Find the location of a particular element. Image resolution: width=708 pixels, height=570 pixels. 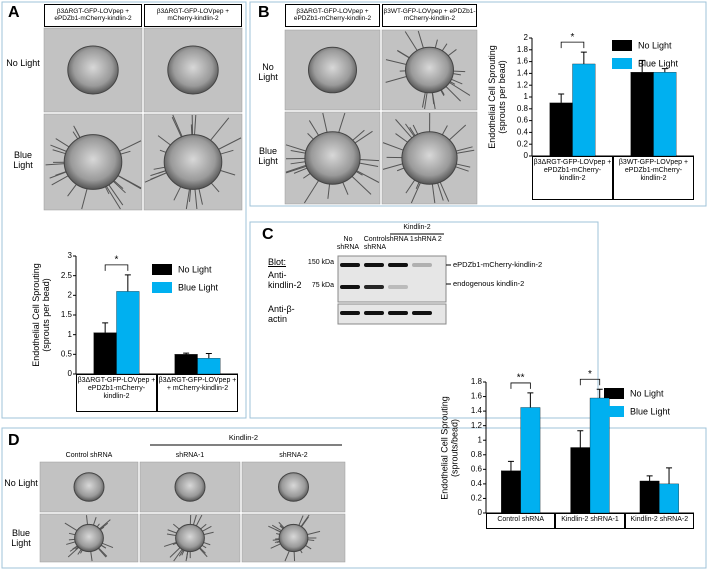

blot is located at coordinates (392, 279).